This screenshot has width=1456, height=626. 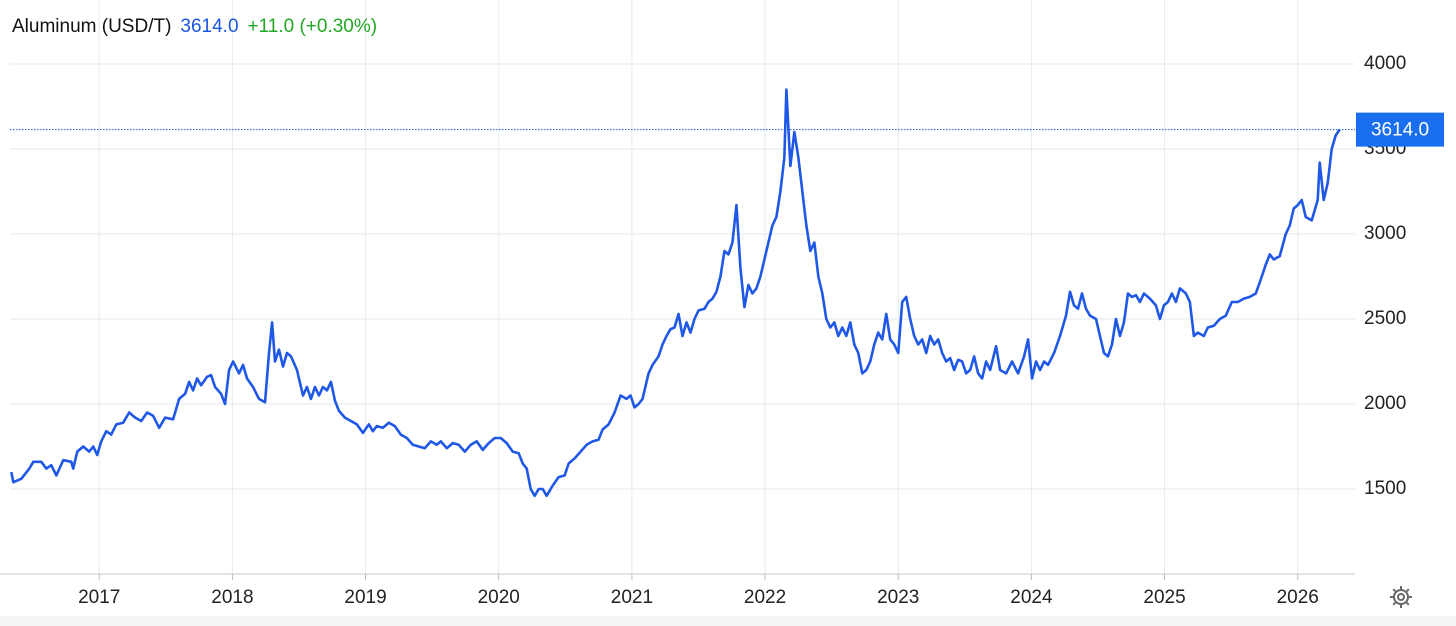 I want to click on y-tick-label: 1500, so click(x=1385, y=488).